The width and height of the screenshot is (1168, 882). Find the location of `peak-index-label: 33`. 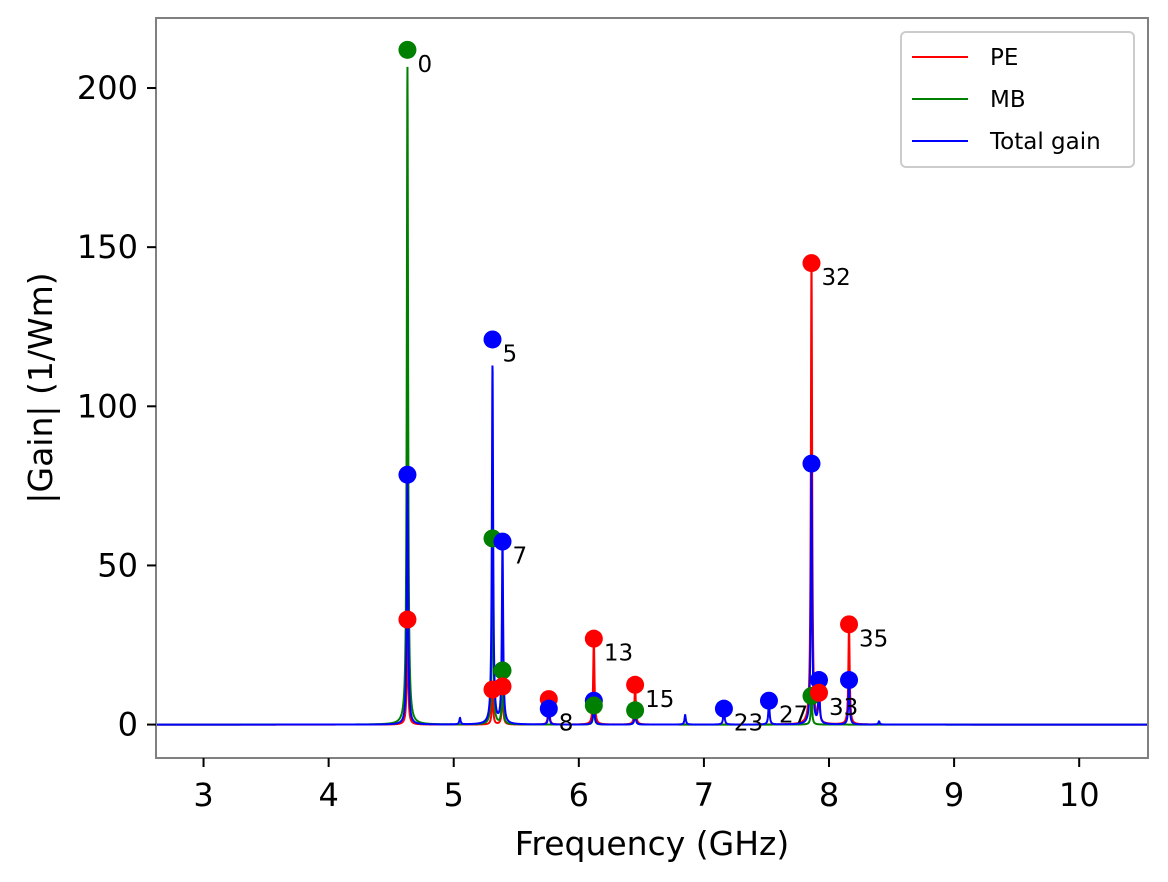

peak-index-label: 33 is located at coordinates (843, 708).